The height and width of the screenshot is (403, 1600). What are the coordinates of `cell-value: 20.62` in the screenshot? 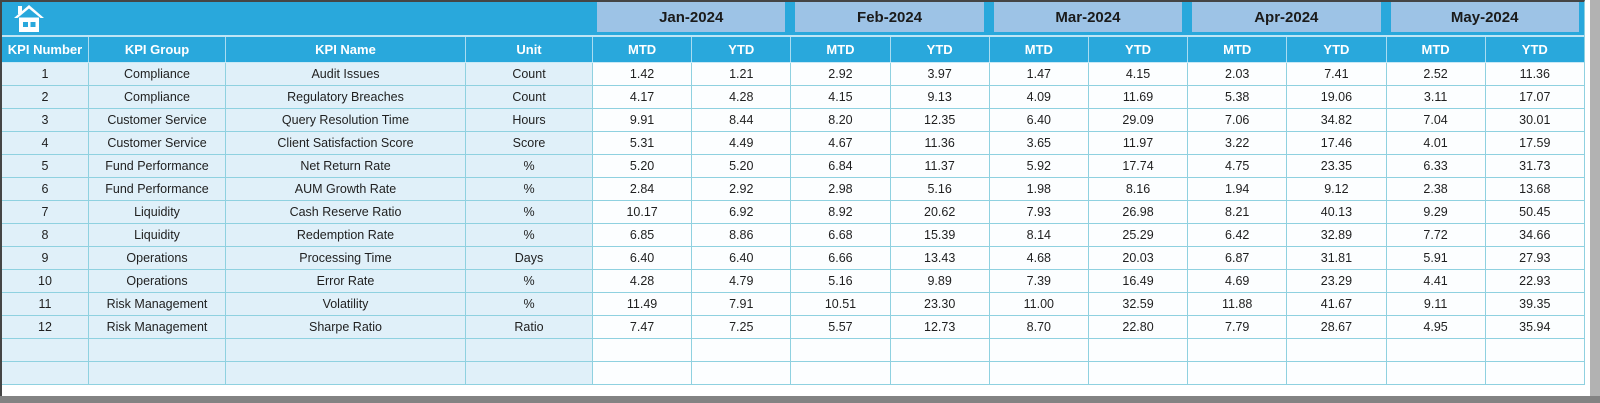 It's located at (939, 212).